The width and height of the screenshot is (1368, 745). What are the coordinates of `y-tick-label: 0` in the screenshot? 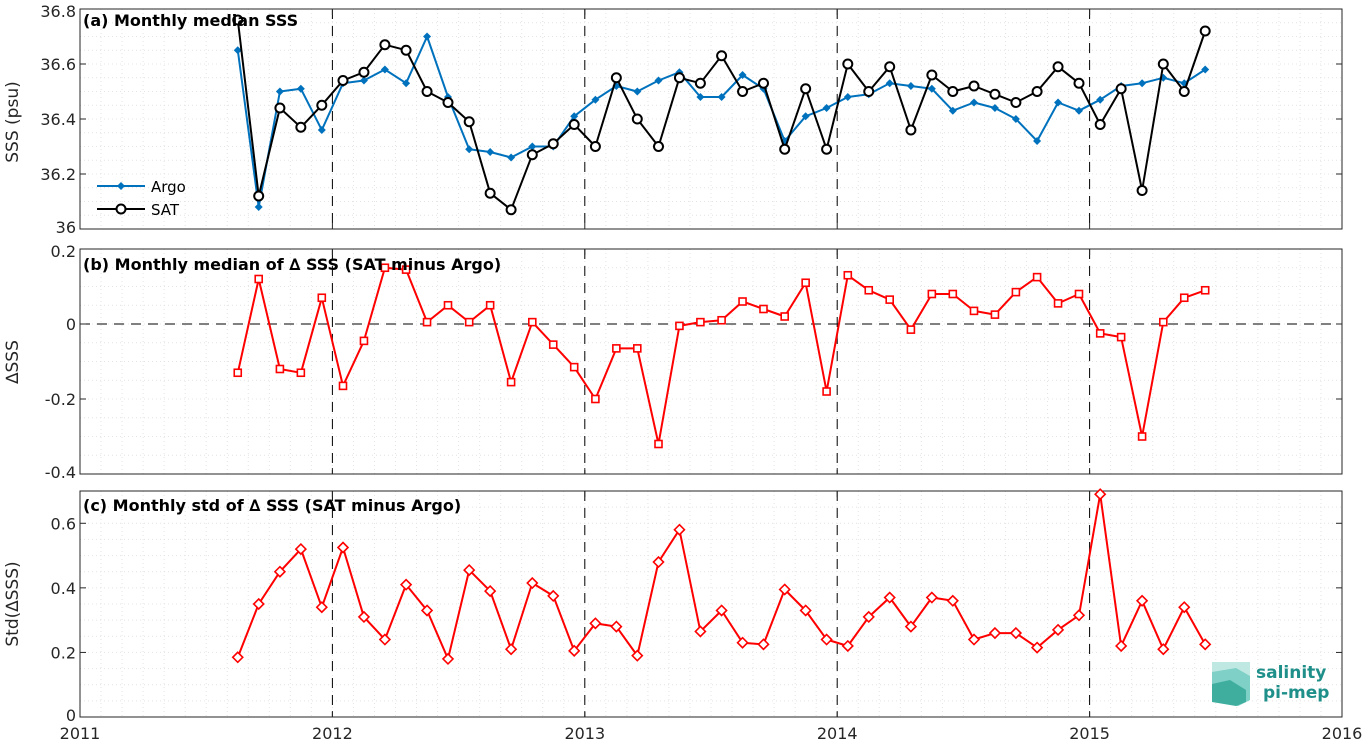 It's located at (71, 324).